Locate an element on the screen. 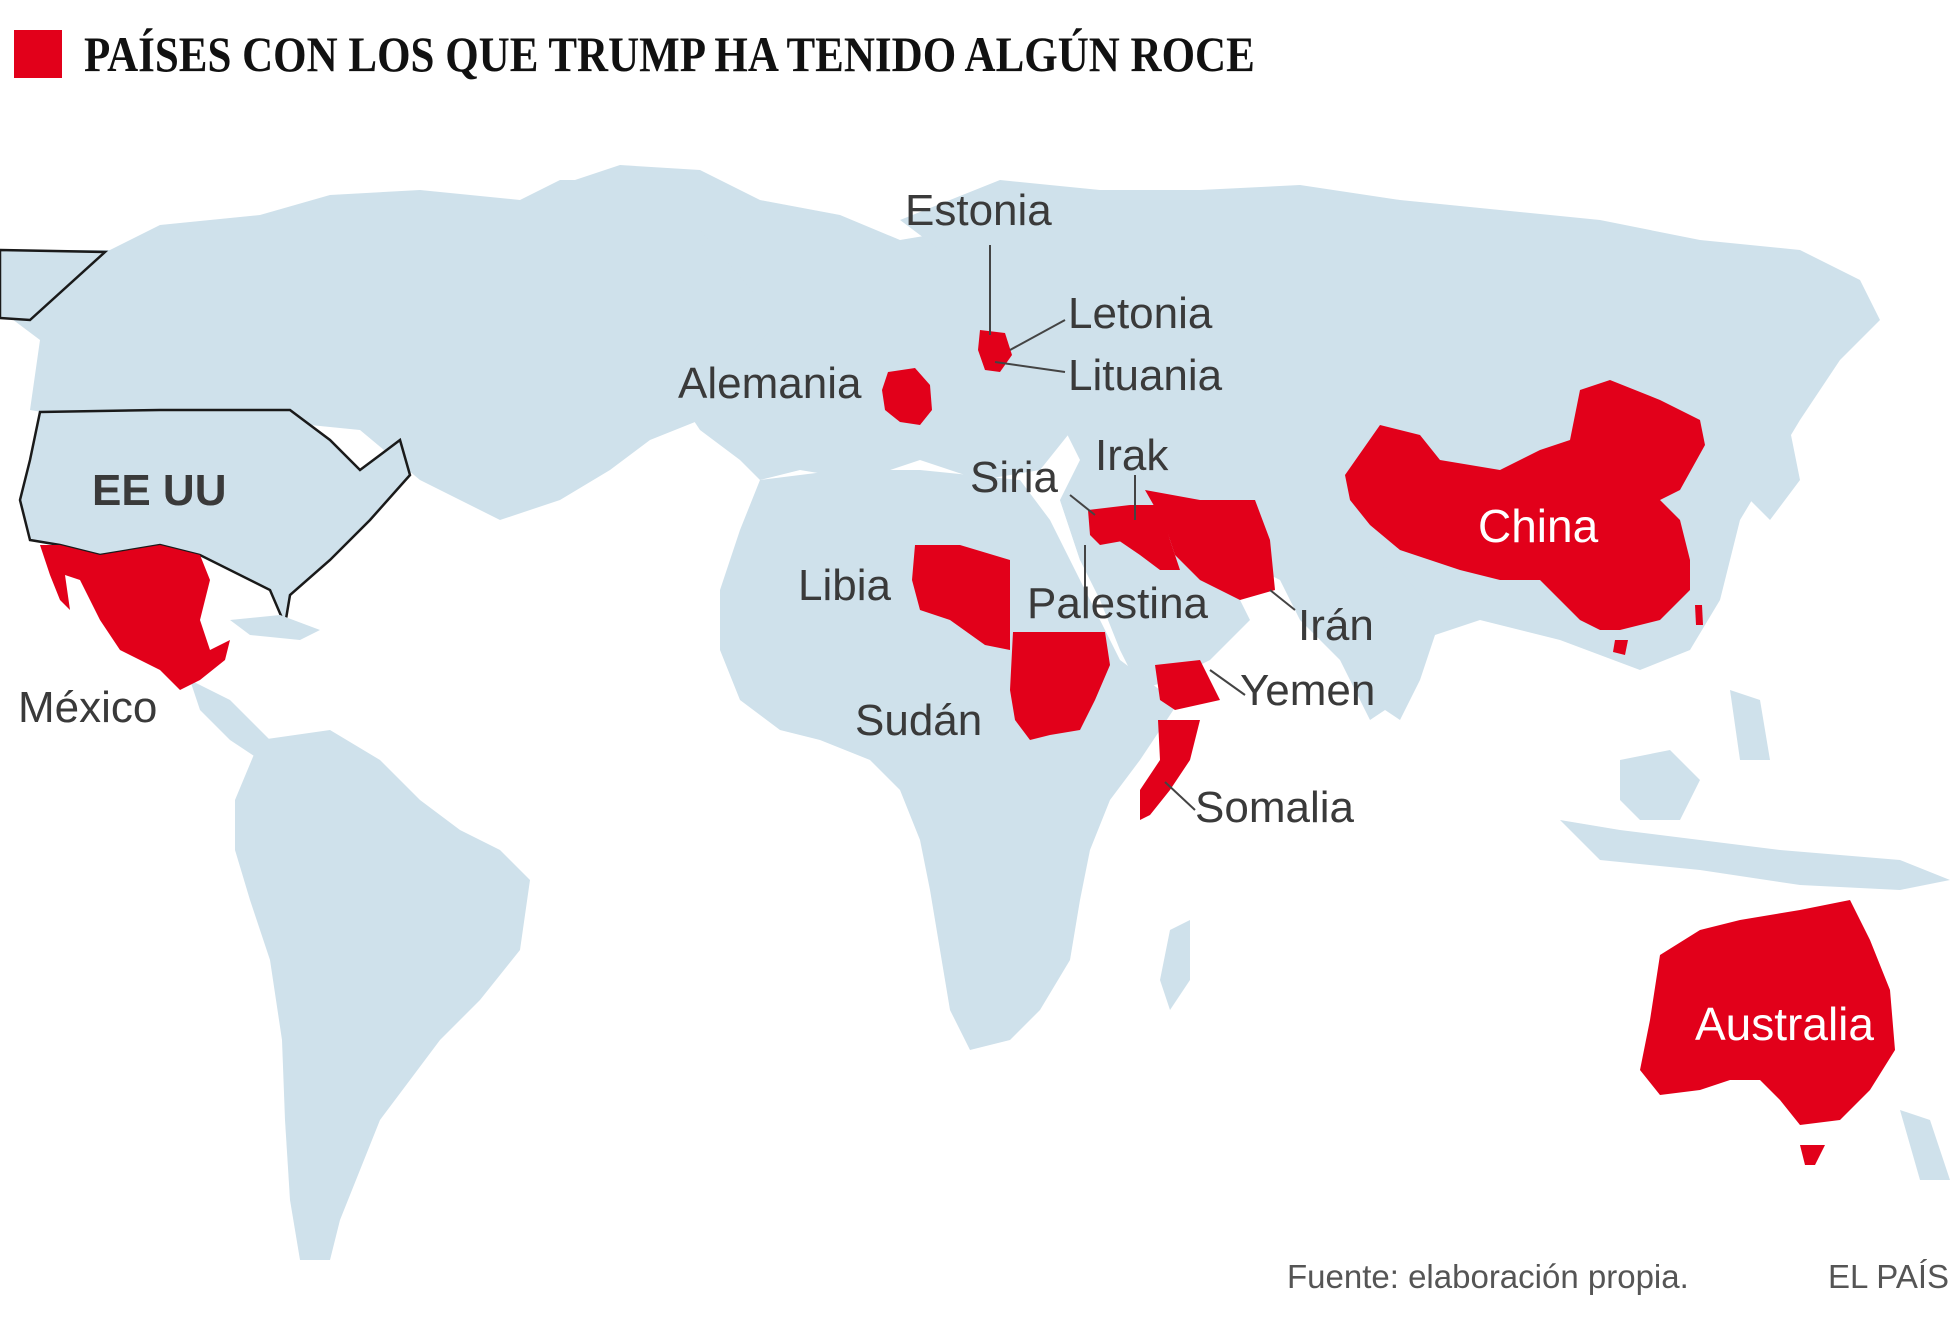 This screenshot has width=1960, height=1324. label-siria: Siria is located at coordinates (1014, 477).